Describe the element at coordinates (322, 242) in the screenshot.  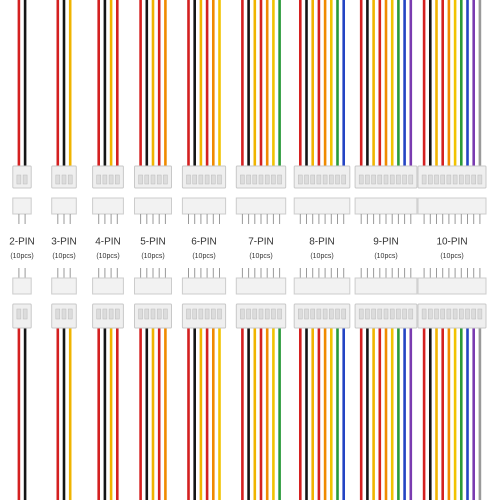
I see `pin-label: 8-PIN` at that location.